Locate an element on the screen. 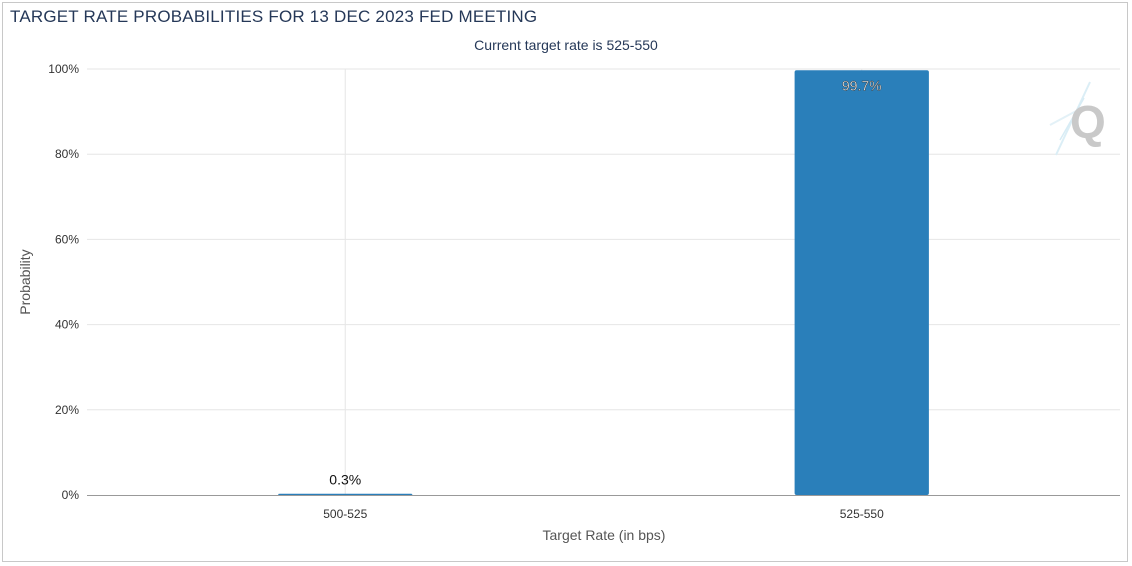 Image resolution: width=1132 pixels, height=566 pixels. y-axis-ticks: 0% 20% 40% 60% 80% 100% is located at coordinates (63, 282).